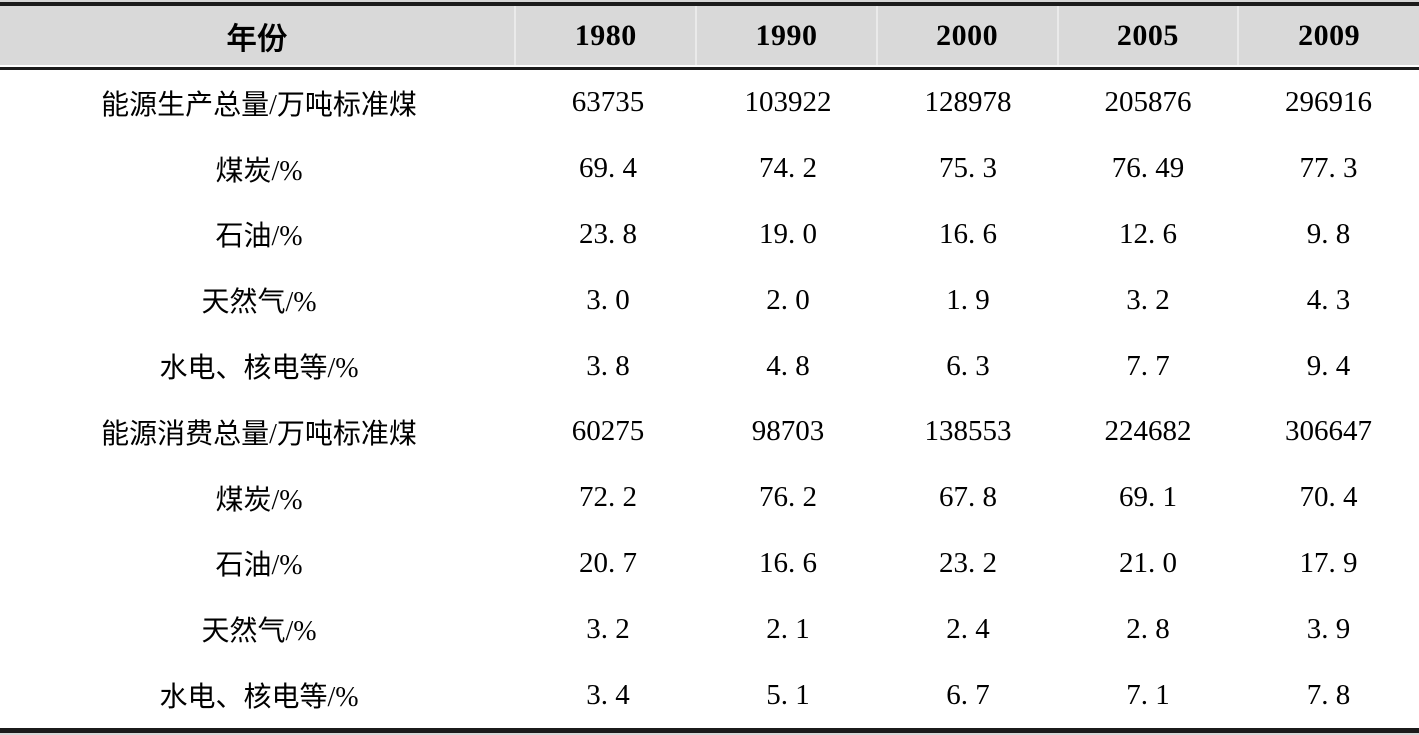  What do you see at coordinates (788, 431) in the screenshot?
I see `cell-value: 98703` at bounding box center [788, 431].